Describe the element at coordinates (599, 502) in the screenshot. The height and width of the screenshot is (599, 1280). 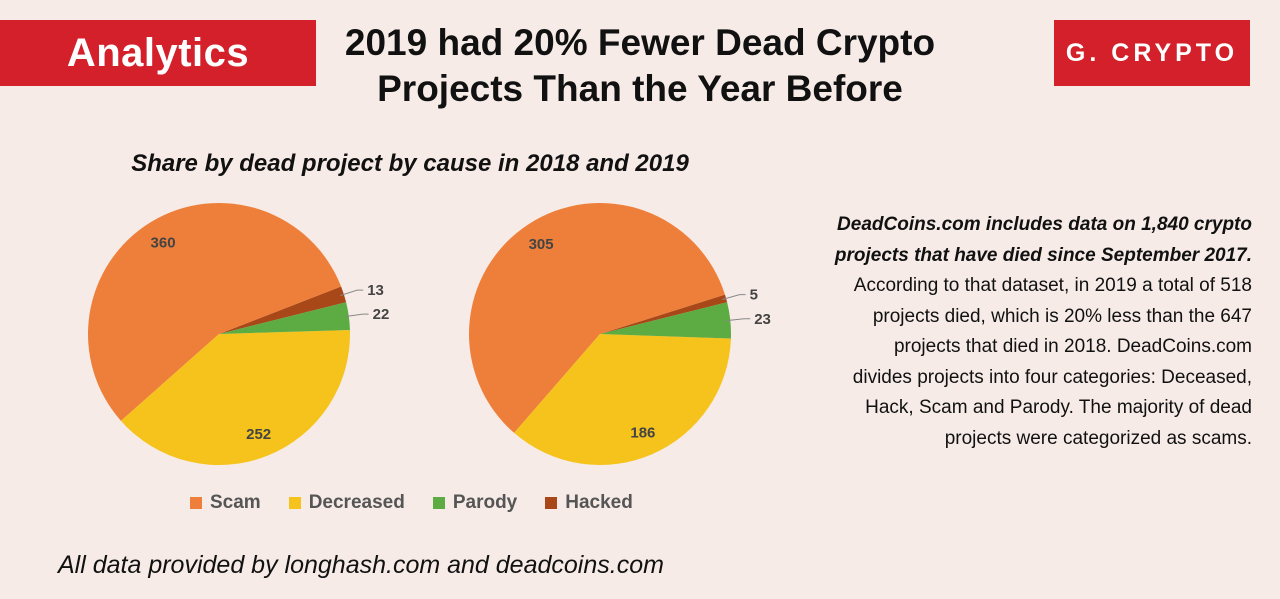
I see `legend-label-hacked: Hacked` at that location.